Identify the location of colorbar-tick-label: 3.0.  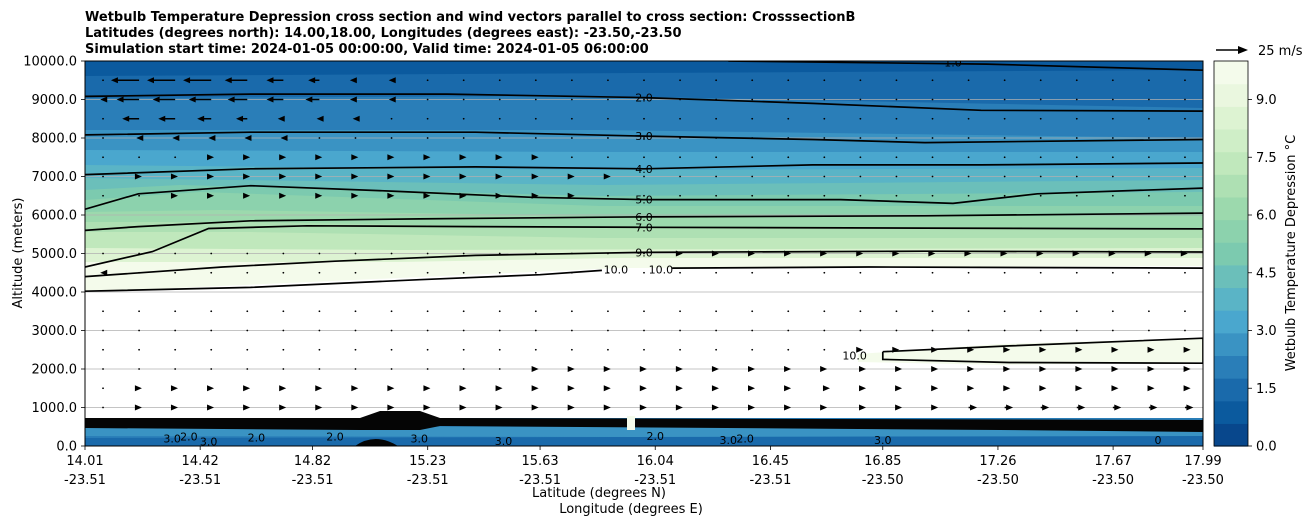
(1266, 331).